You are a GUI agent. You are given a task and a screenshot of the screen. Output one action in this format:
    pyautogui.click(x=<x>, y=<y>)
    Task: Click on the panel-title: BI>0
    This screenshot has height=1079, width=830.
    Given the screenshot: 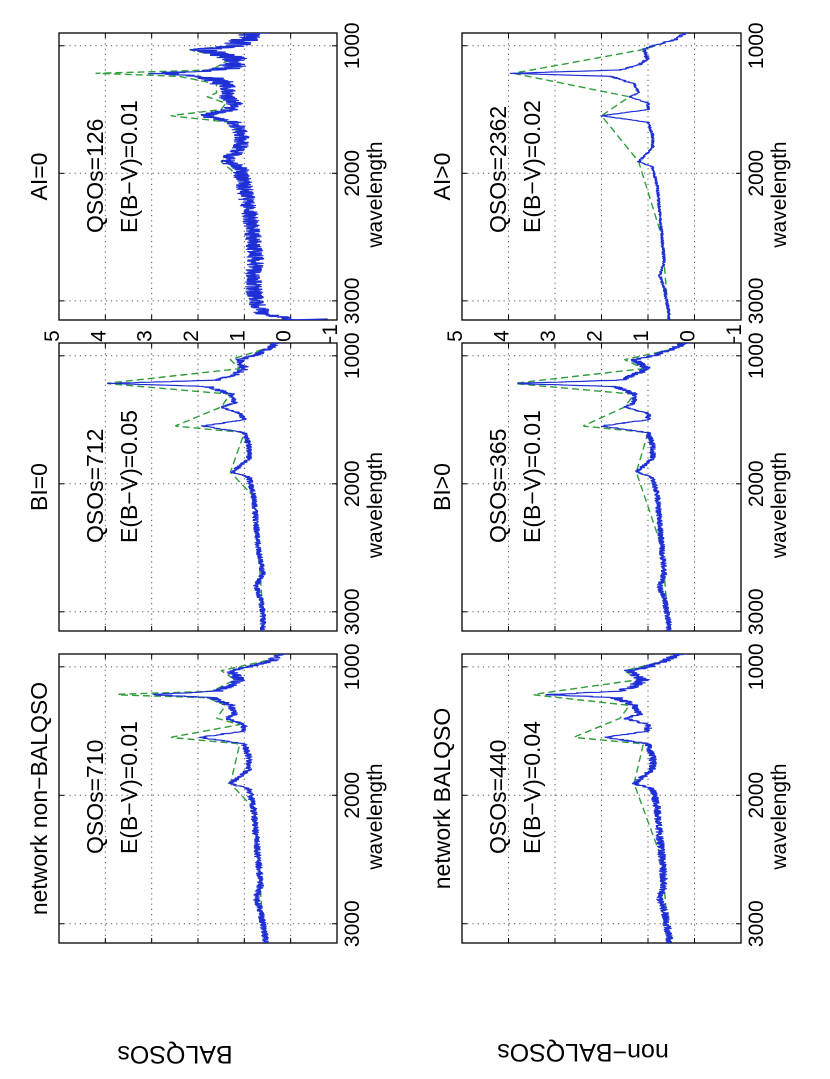 What is the action you would take?
    pyautogui.click(x=442, y=487)
    